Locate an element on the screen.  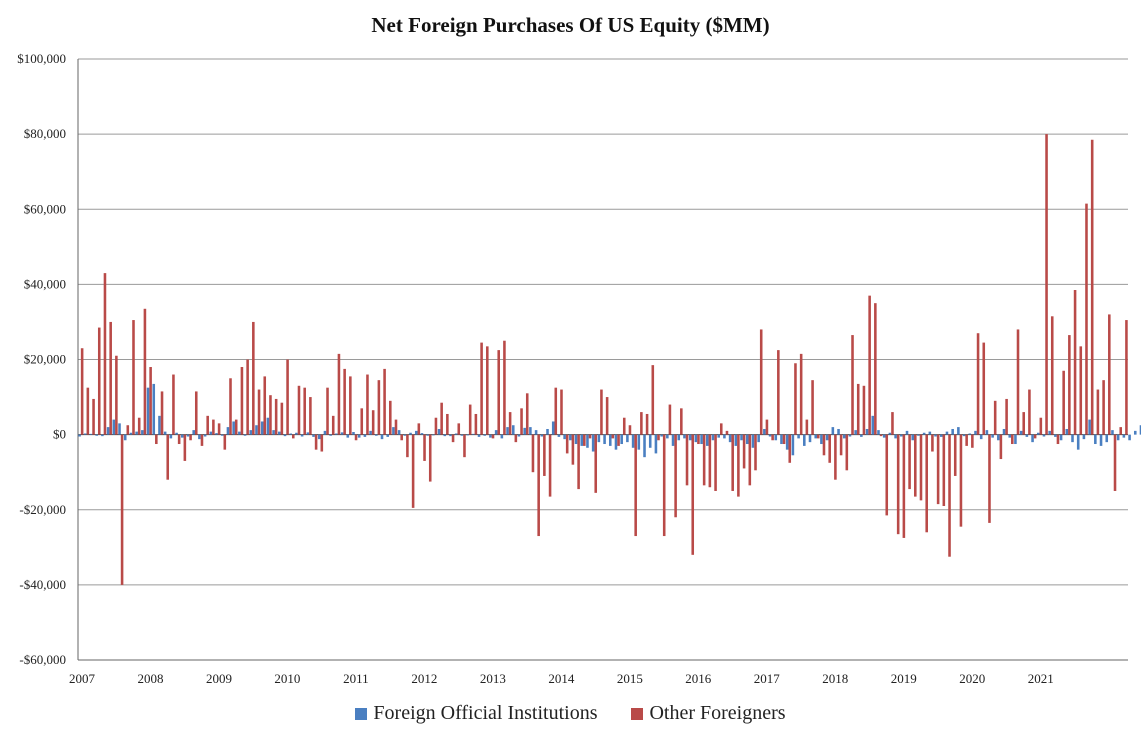
legend-swatch-foreign-official is located at coordinates (361, 713).